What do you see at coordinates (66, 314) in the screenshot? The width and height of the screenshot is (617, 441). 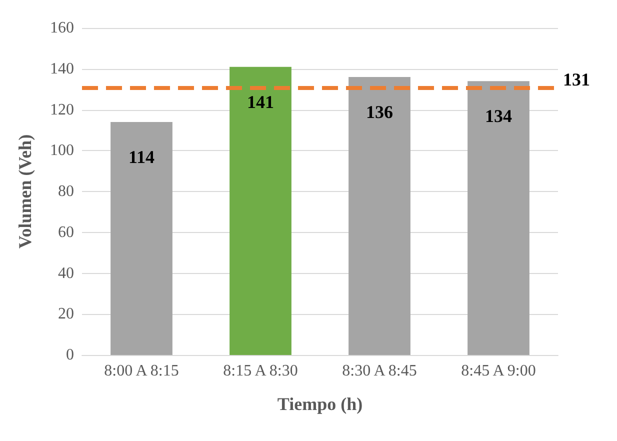 I see `y-tick-label: 20` at bounding box center [66, 314].